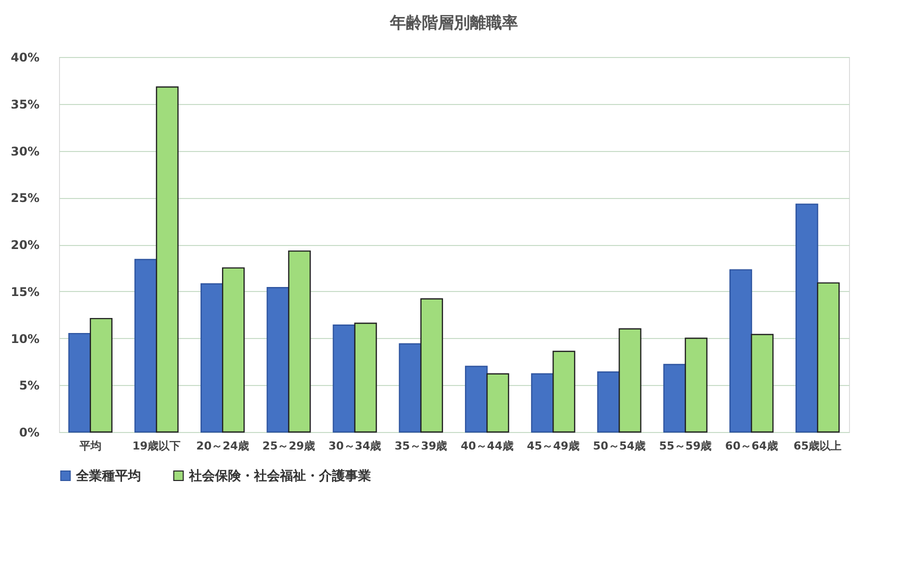 The image size is (900, 565). Describe the element at coordinates (25, 339) in the screenshot. I see `y-tick-label: 10%` at that location.